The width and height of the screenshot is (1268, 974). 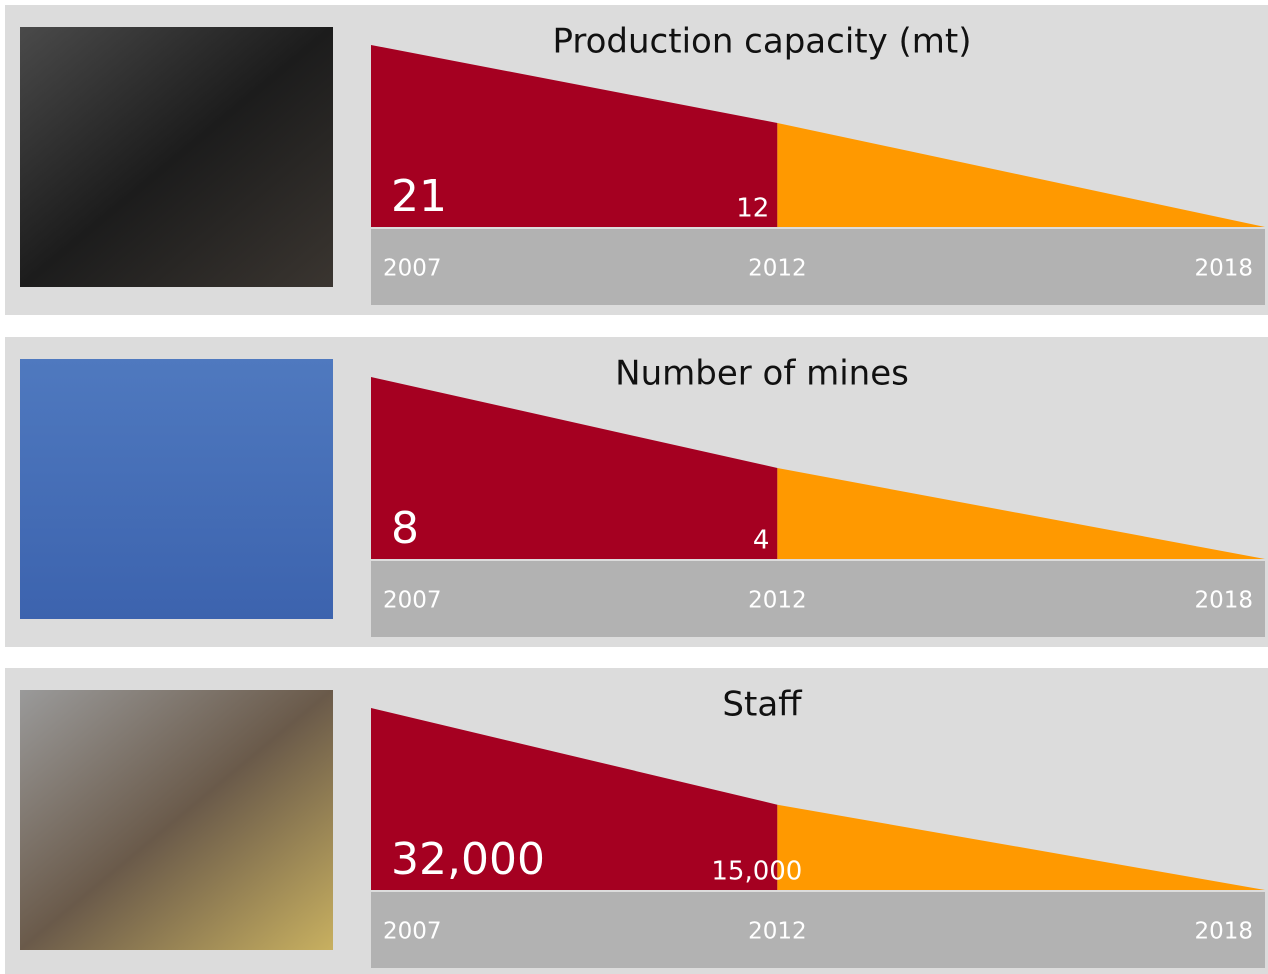 What do you see at coordinates (468, 859) in the screenshot?
I see `value-label: 32,000` at bounding box center [468, 859].